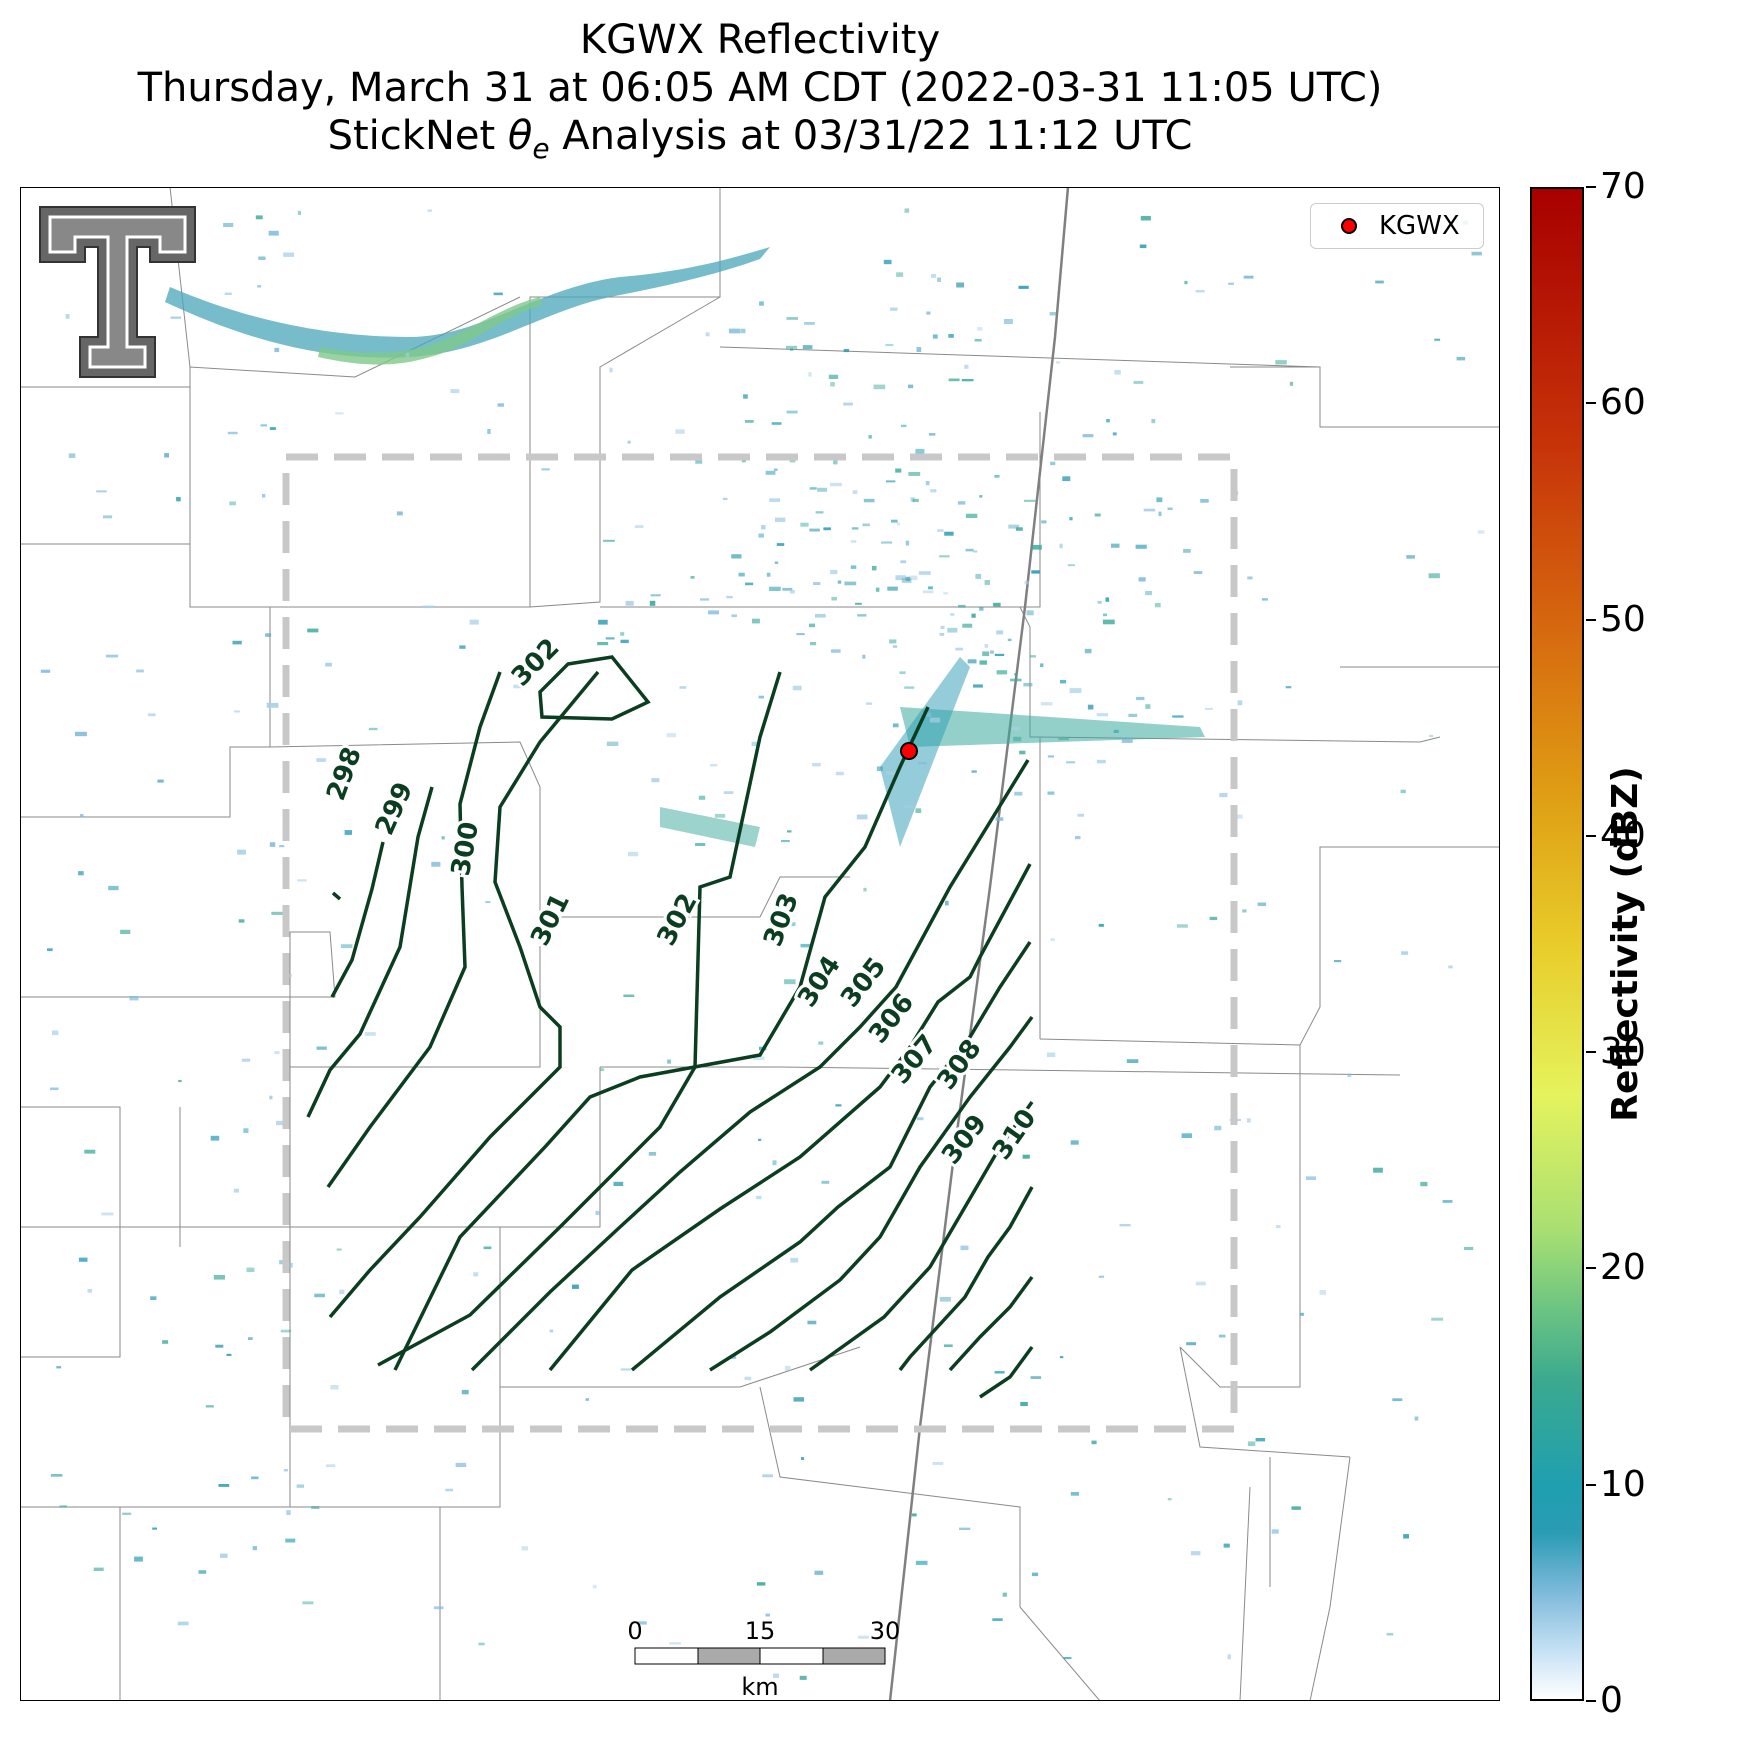  What do you see at coordinates (909, 751) in the screenshot?
I see `kgwx-radar-site-marker` at bounding box center [909, 751].